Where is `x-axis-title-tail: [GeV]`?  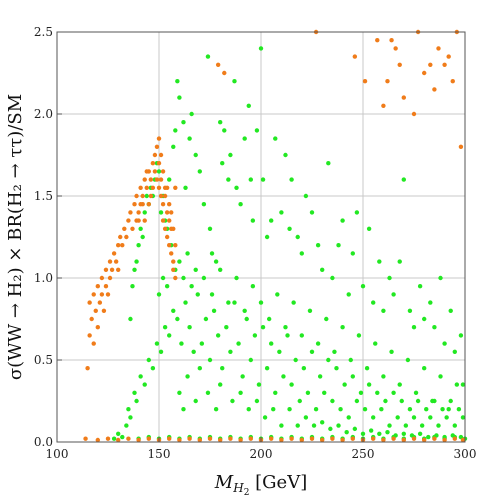
x-axis-title-tail: [GeV] is located at coordinates (278, 482).